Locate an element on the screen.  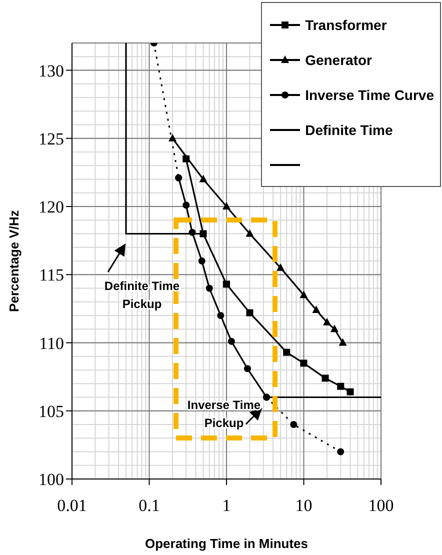
y-tick-label: 105 is located at coordinates (51, 411).